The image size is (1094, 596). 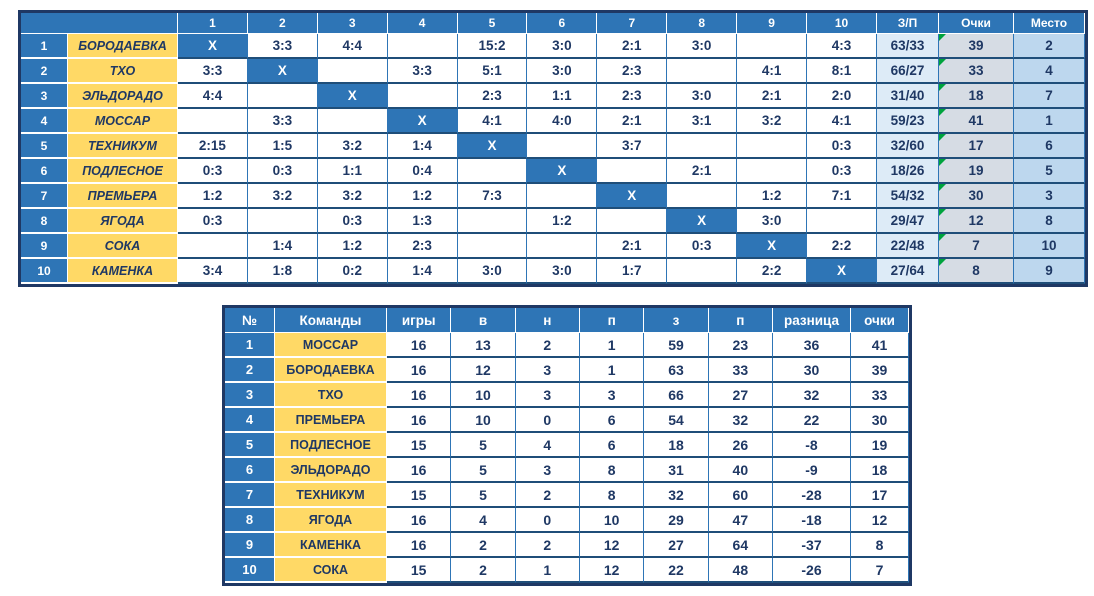 What do you see at coordinates (842, 71) in the screenshot?
I see `score-cell: 8:1` at bounding box center [842, 71].